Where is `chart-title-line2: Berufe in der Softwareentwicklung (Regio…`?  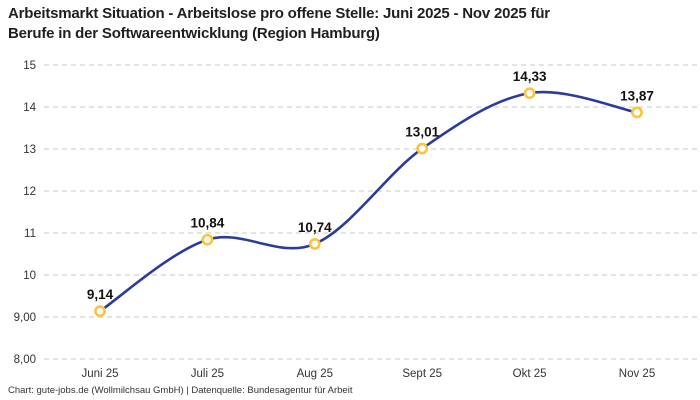 chart-title-line2: Berufe in der Softwareentwicklung (Regio… is located at coordinates (194, 33).